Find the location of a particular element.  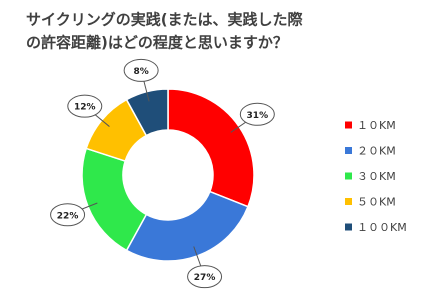

chart-title: の許容距離)はどの程度と思いますか？ is located at coordinates (157, 43).